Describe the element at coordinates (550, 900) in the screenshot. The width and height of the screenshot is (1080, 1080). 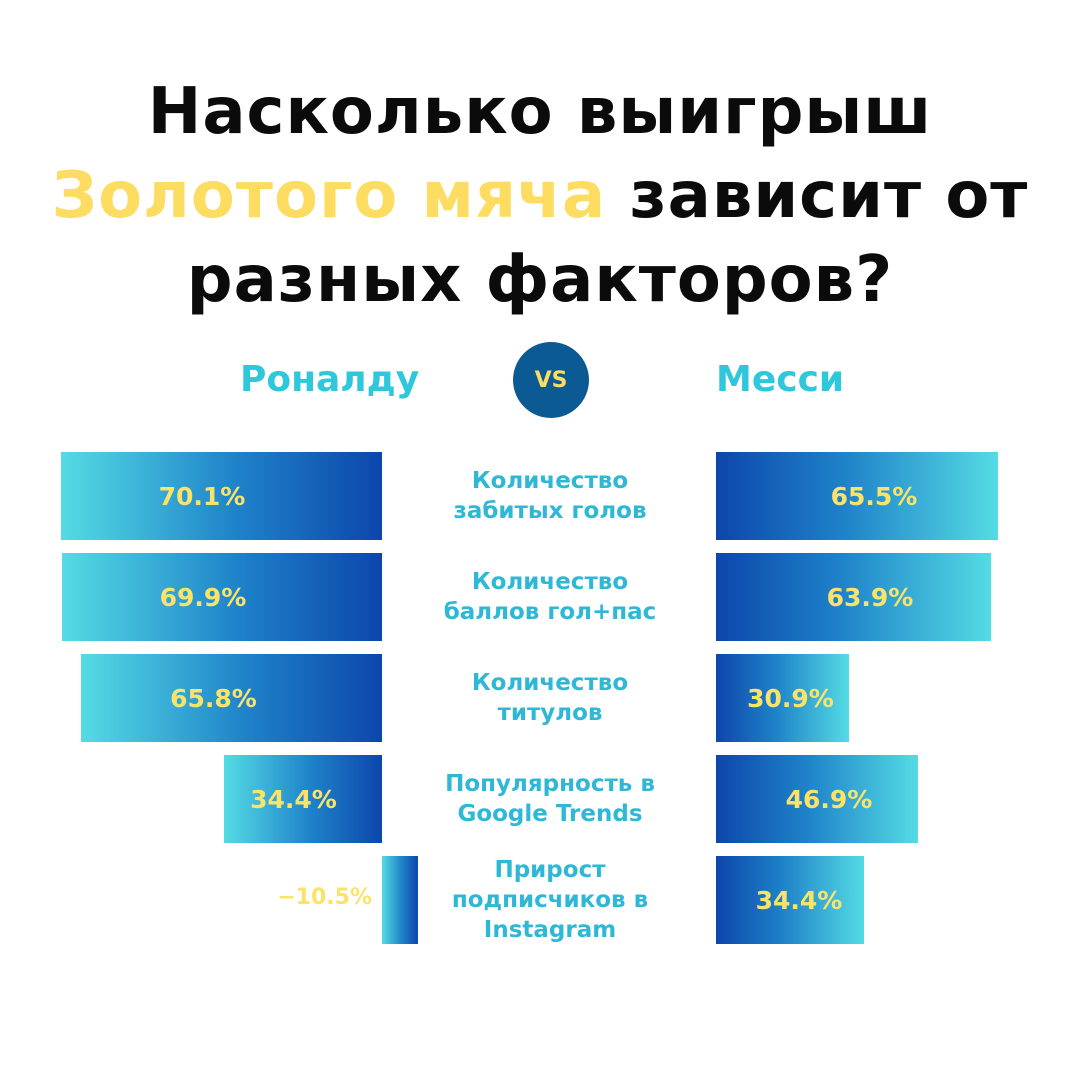
I see `category-label: Прирост подписчиков в Instagram` at that location.